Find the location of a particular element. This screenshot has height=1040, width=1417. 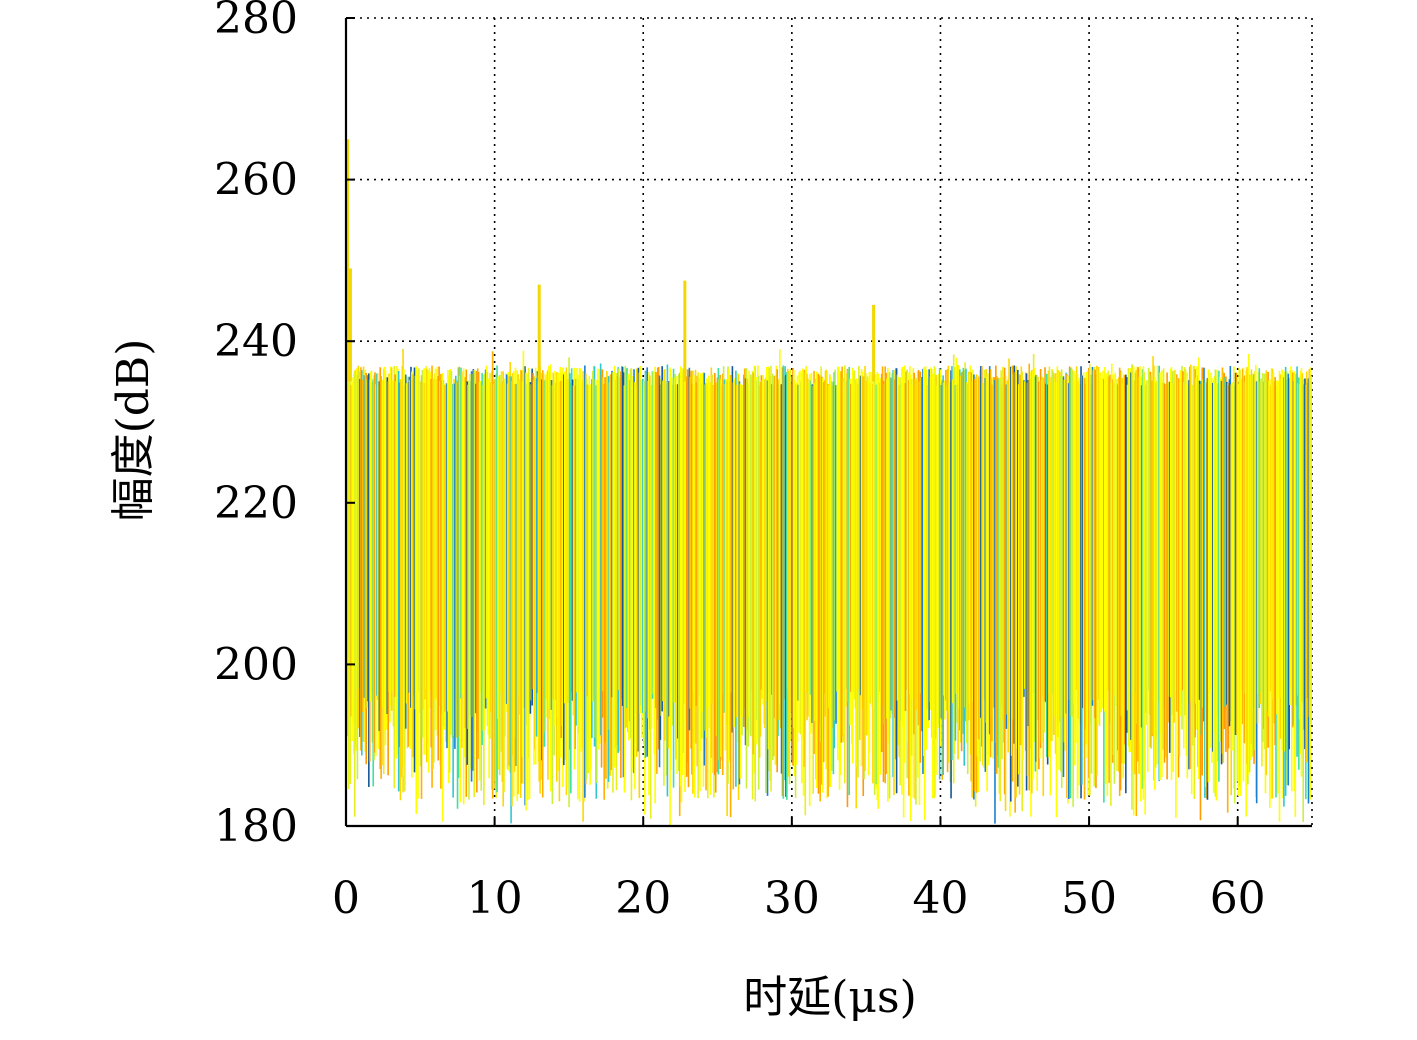

x-tick-label: 40 is located at coordinates (940, 898).